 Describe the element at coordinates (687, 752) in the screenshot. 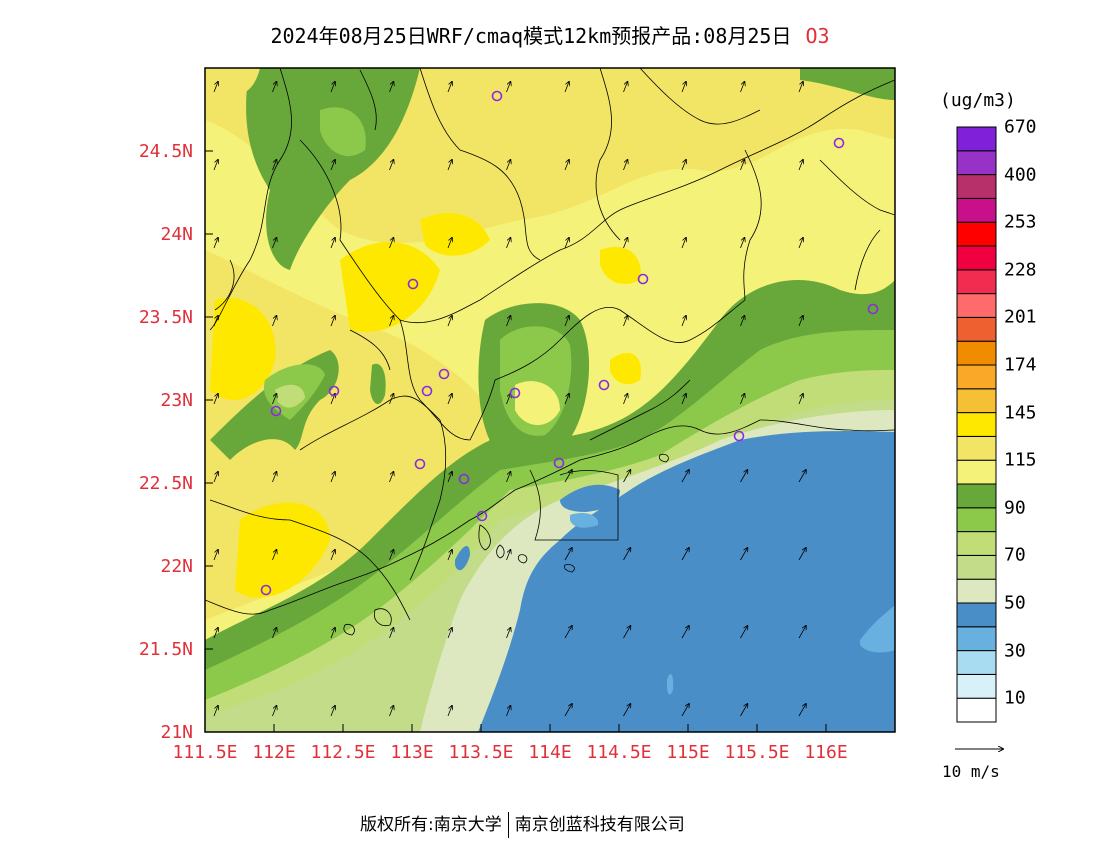

I see `lon-label: 115E` at that location.